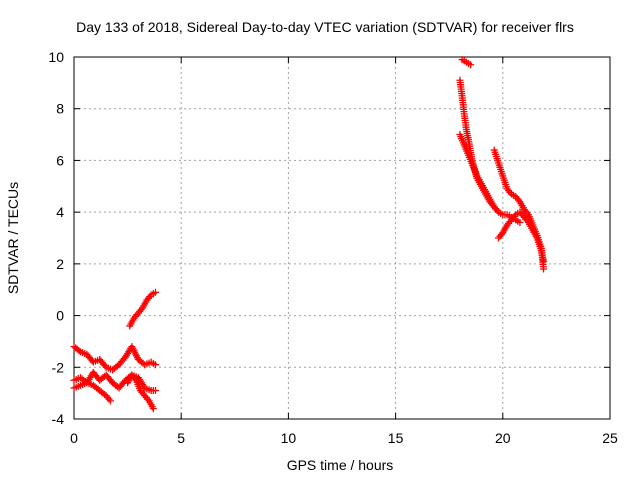  I want to click on series-track-a, so click(114, 358).